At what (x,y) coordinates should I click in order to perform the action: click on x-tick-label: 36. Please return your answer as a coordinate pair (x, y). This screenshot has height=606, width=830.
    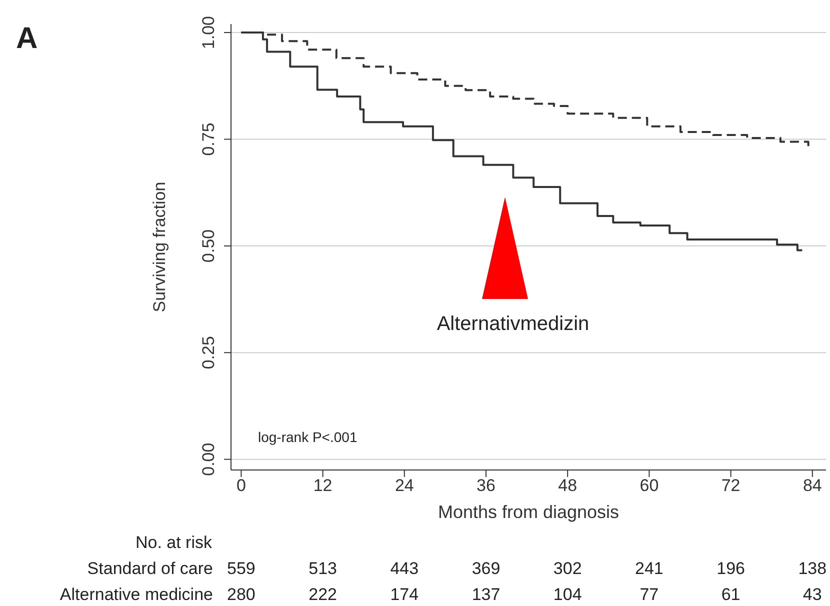
    Looking at the image, I should click on (486, 486).